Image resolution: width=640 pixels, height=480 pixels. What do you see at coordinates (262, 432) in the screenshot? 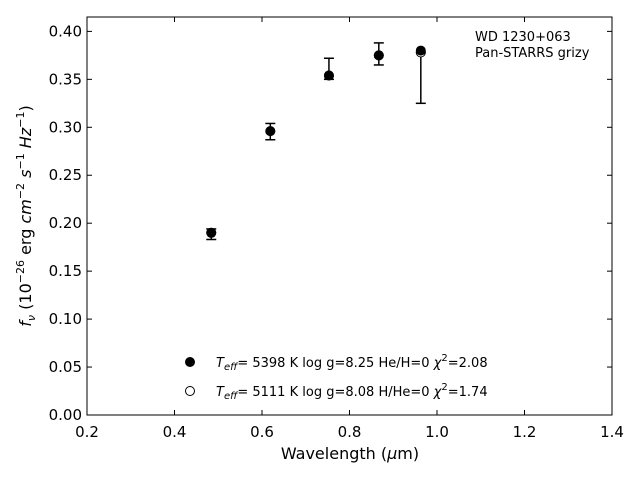
I see `x-tick-label: 0.6` at bounding box center [262, 432].